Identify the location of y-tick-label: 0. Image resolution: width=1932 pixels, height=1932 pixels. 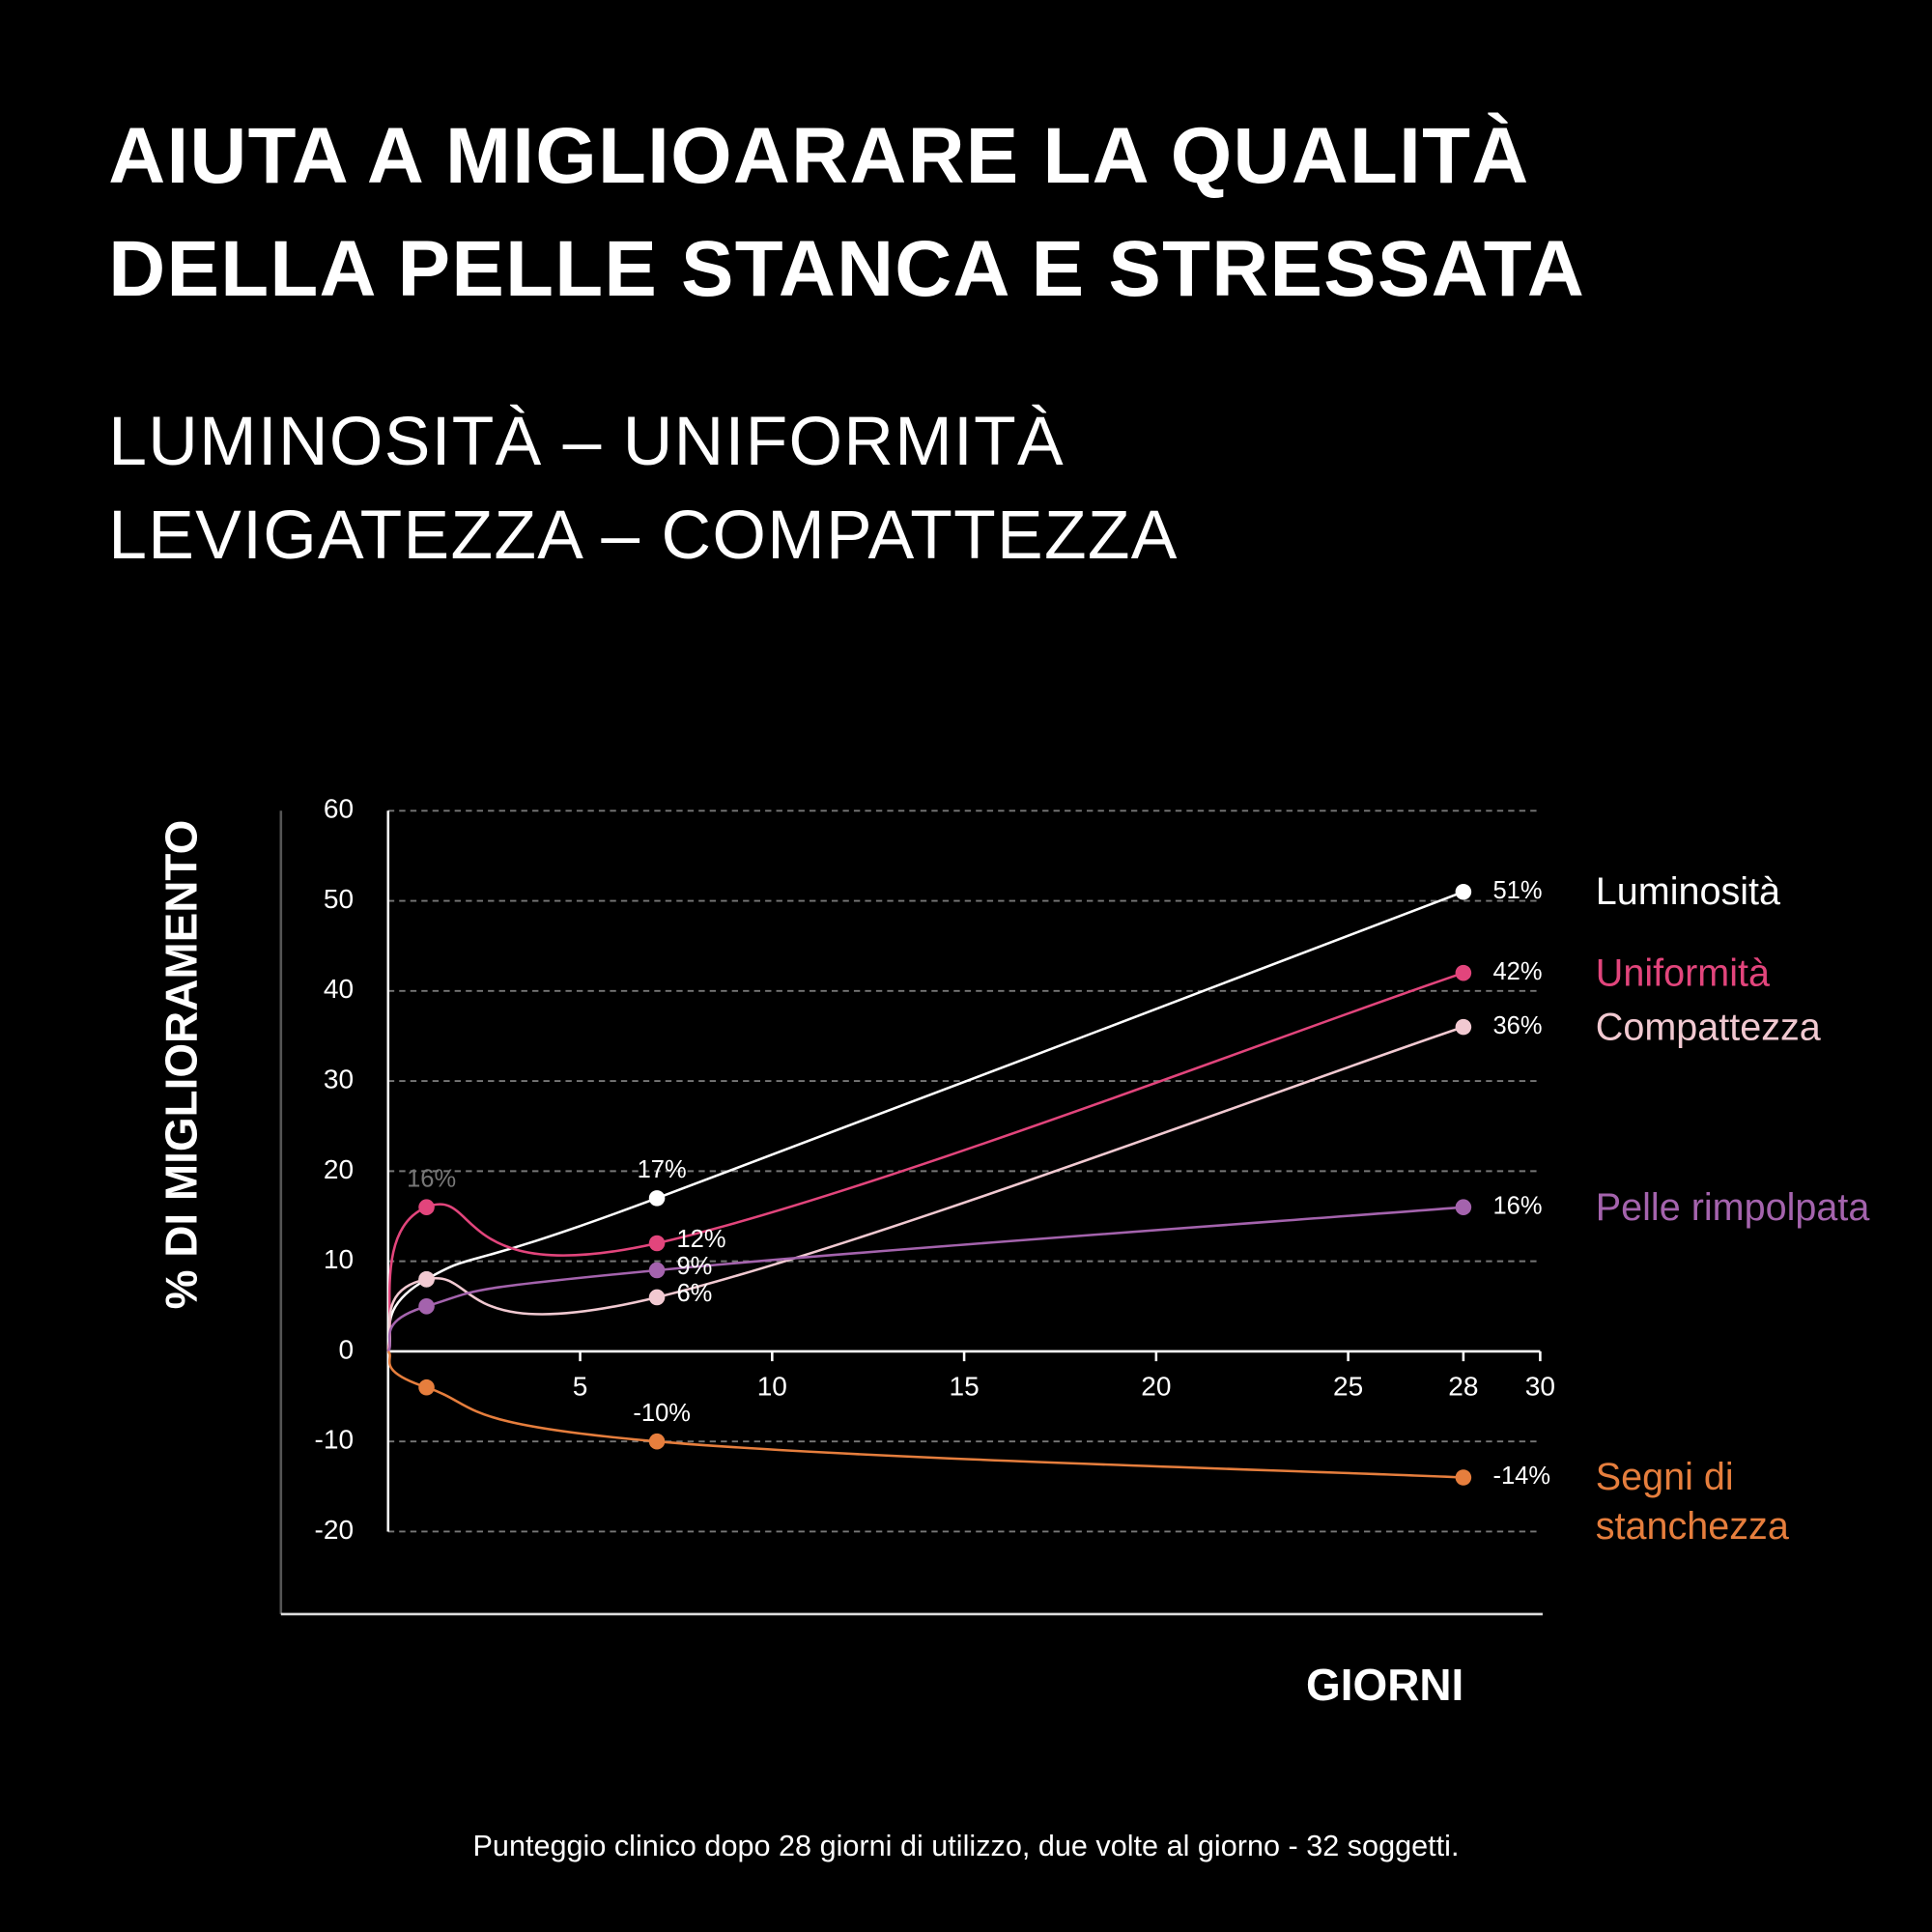
(346, 1349).